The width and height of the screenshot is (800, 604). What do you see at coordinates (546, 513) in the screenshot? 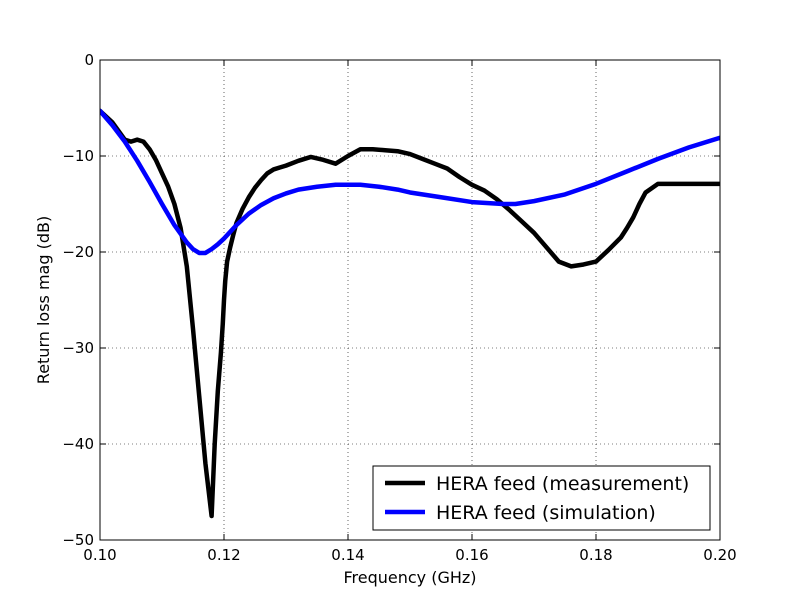
I see `legend-label: HERA feed (simulation)` at bounding box center [546, 513].